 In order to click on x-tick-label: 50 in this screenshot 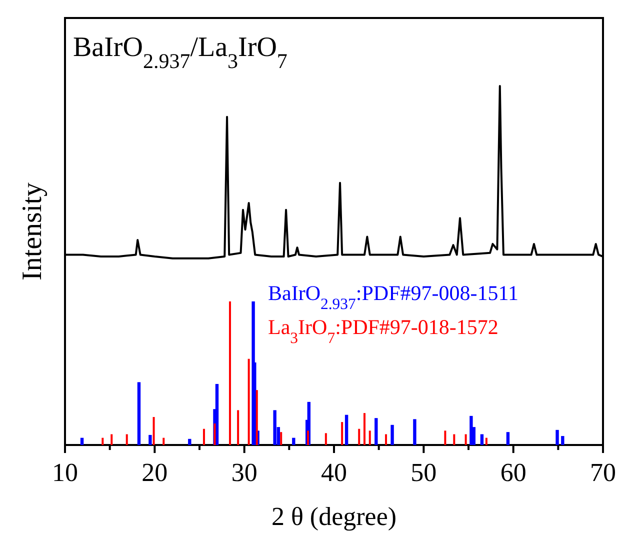, I will do `click(423, 472)`.